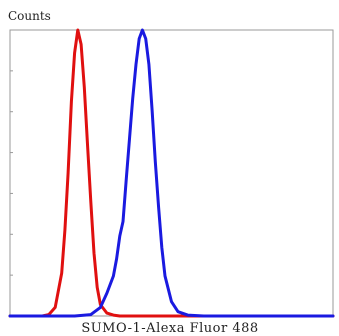 The image size is (339, 336). Describe the element at coordinates (29, 16) in the screenshot. I see `y-axis-label: Counts` at that location.